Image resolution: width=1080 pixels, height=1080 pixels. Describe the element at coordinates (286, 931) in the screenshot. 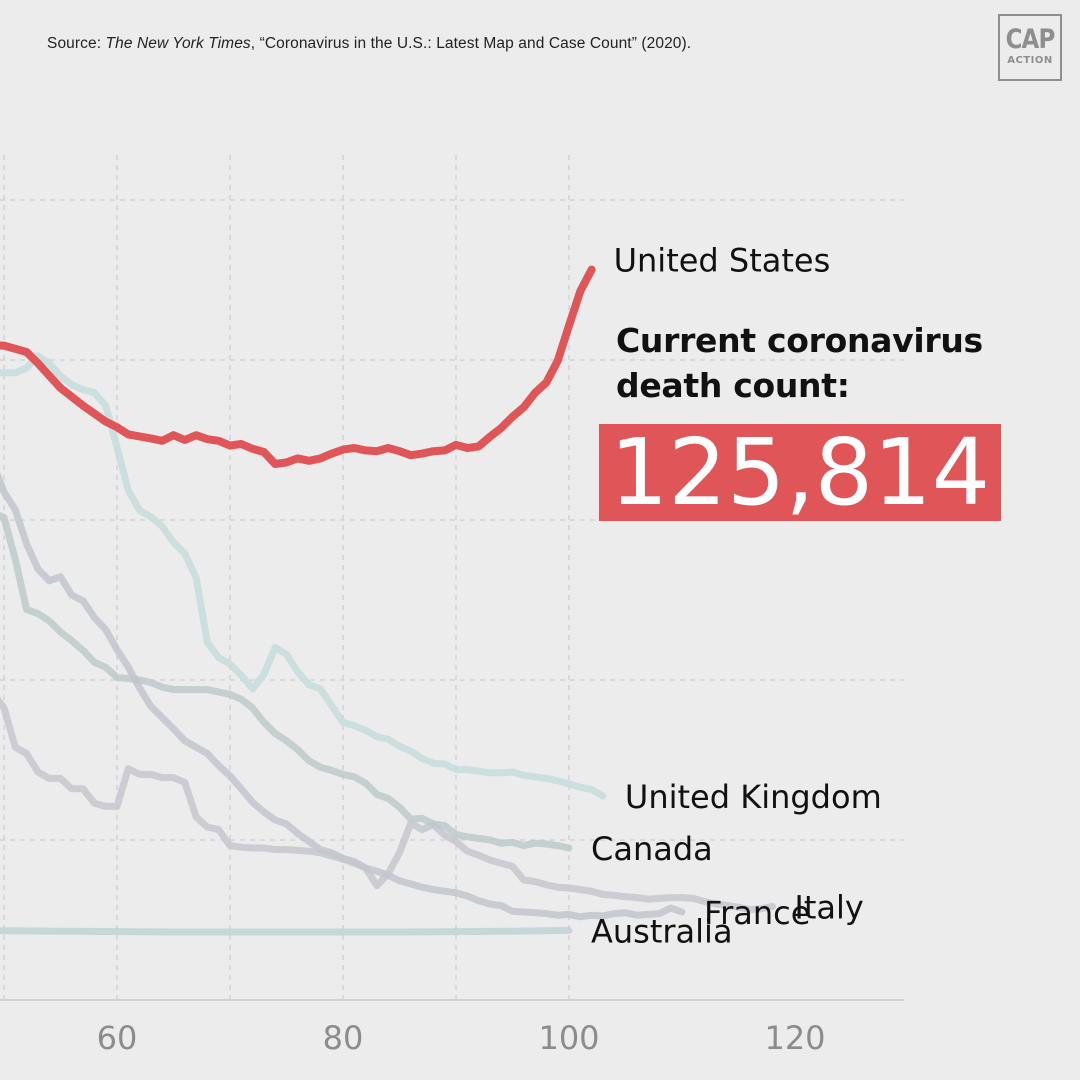

I see `series-line-australia` at that location.